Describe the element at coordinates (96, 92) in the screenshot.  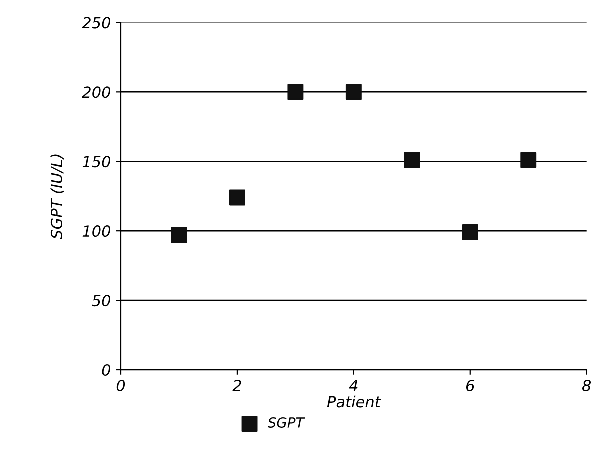
I see `y-tick-label: 200` at that location.